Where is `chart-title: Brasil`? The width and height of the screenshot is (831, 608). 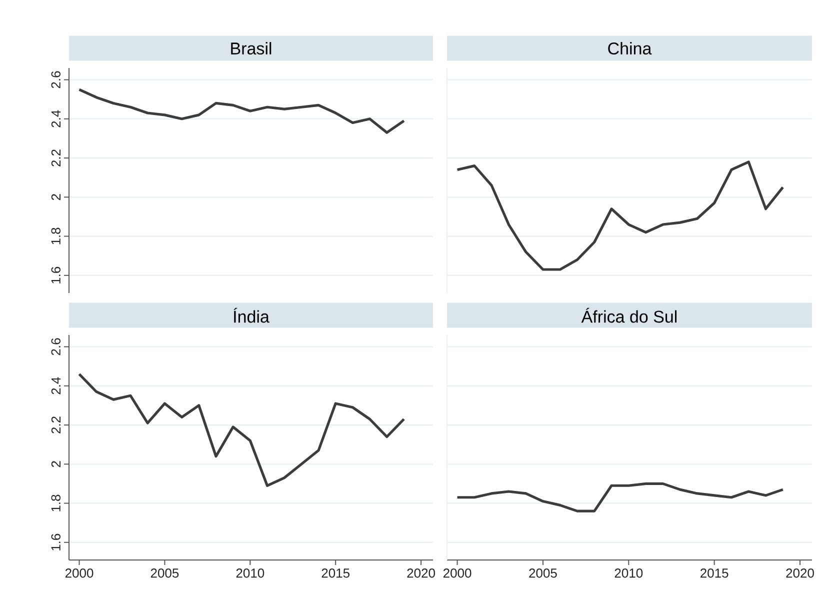 chart-title: Brasil is located at coordinates (251, 48).